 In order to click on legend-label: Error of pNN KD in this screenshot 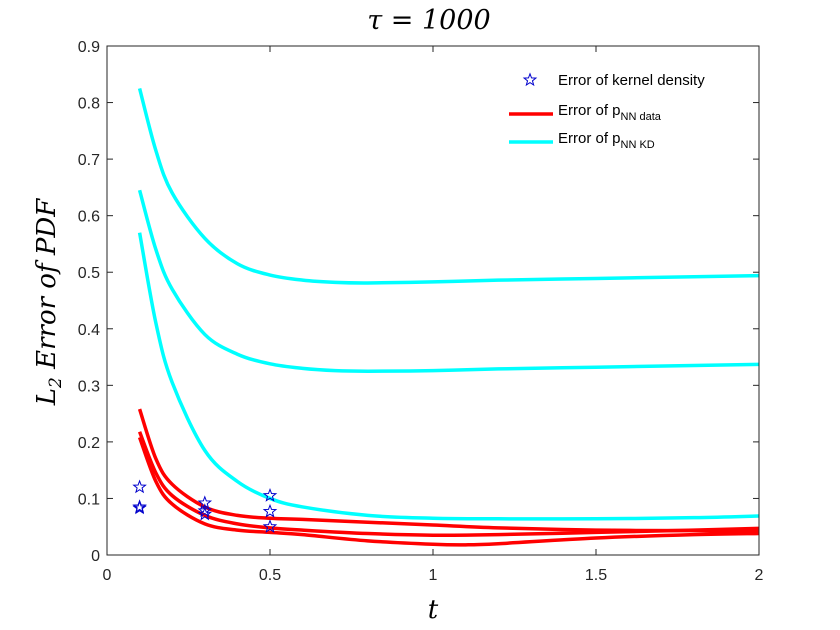, I will do `click(606, 140)`.